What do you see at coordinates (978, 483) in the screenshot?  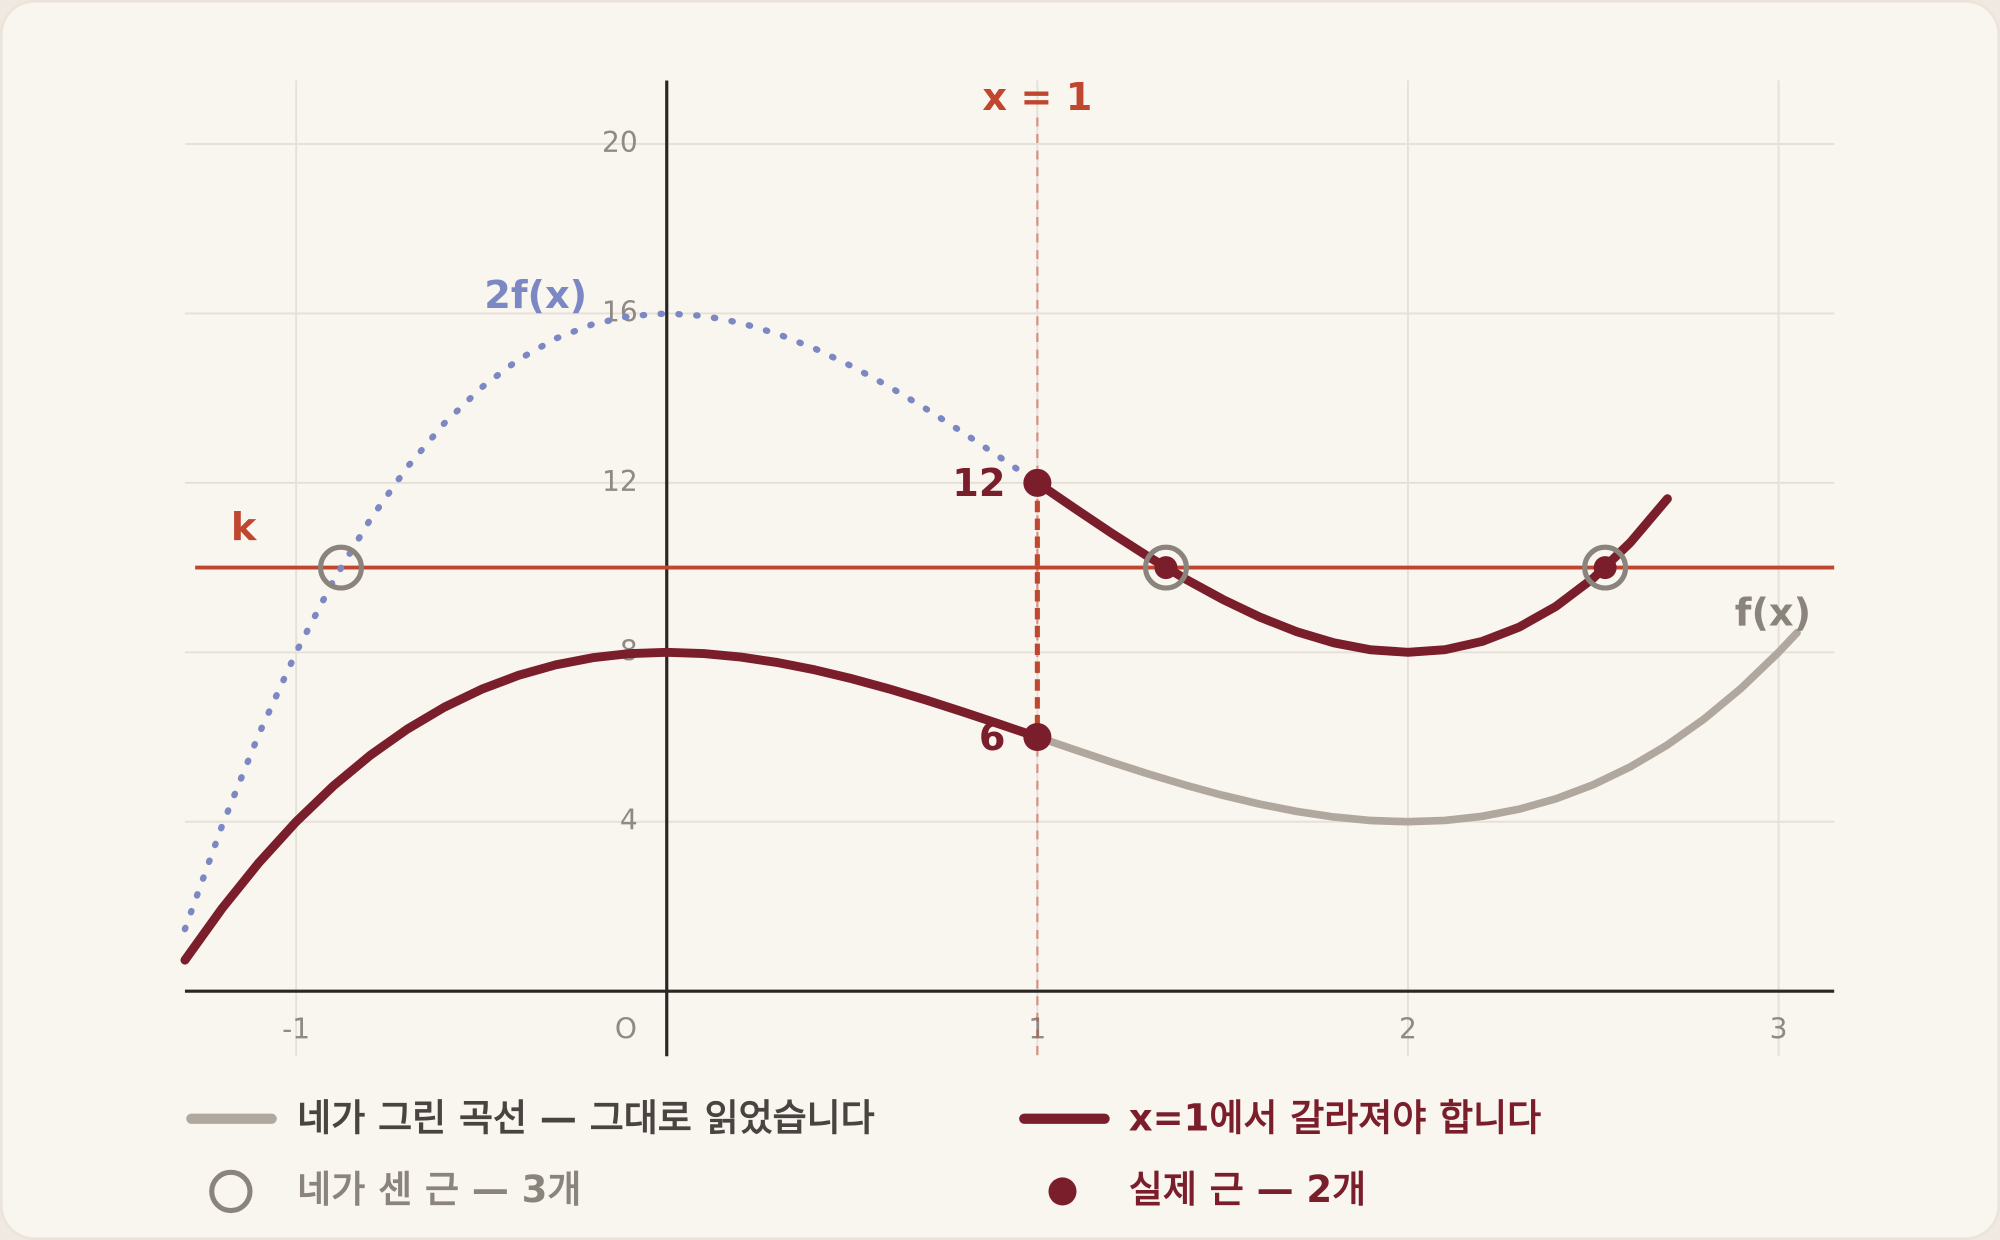 I see `endpoint-label: 12` at bounding box center [978, 483].